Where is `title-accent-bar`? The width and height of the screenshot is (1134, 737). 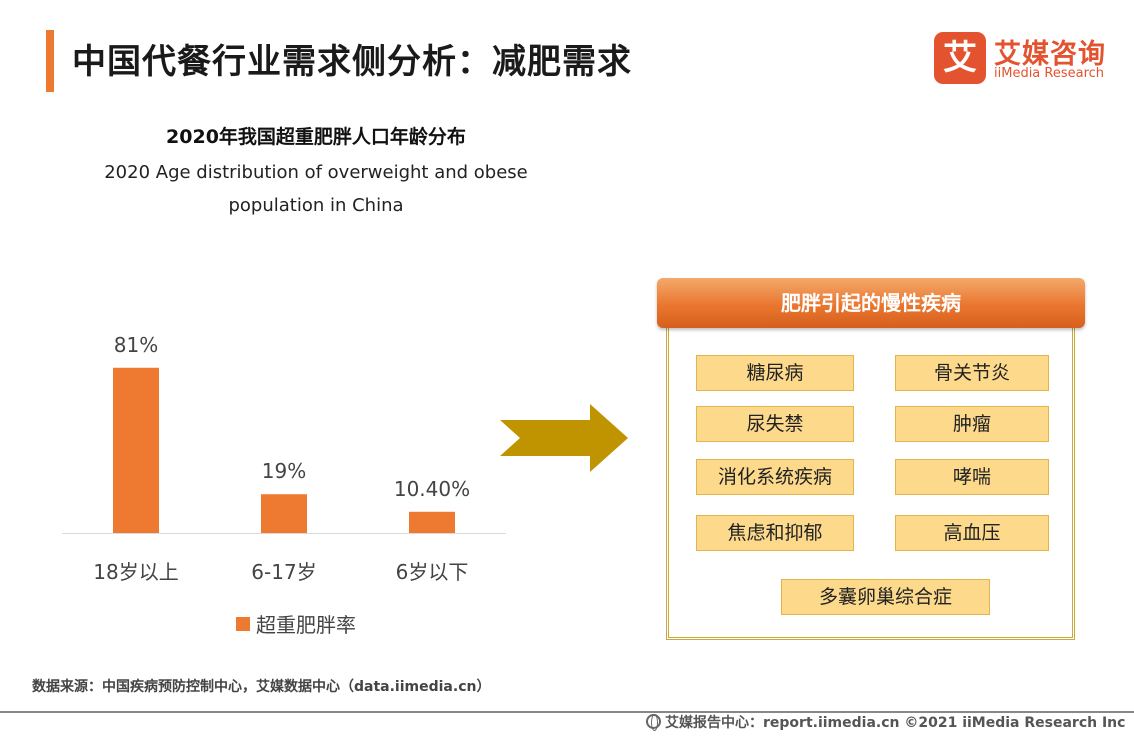
title-accent-bar is located at coordinates (50, 61).